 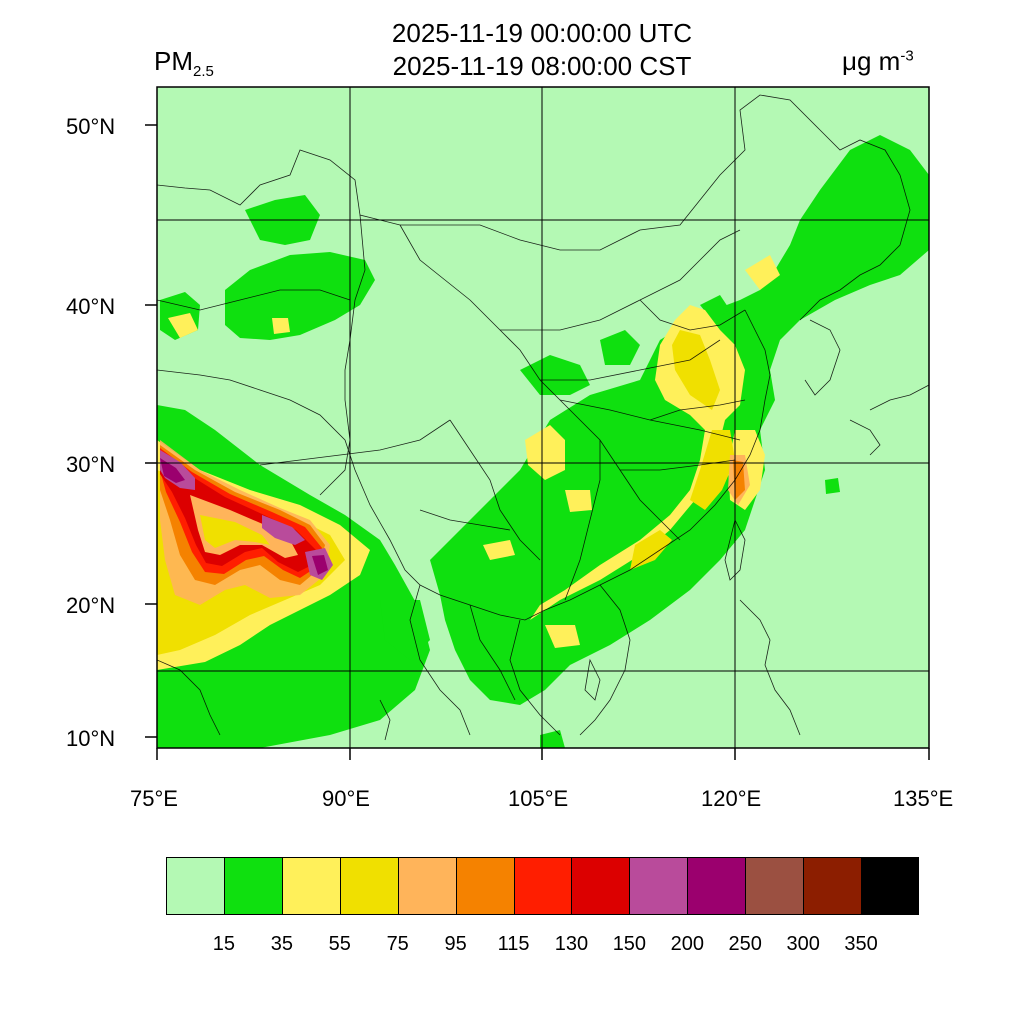 I want to click on lon-label-90: 90°E, so click(x=346, y=798).